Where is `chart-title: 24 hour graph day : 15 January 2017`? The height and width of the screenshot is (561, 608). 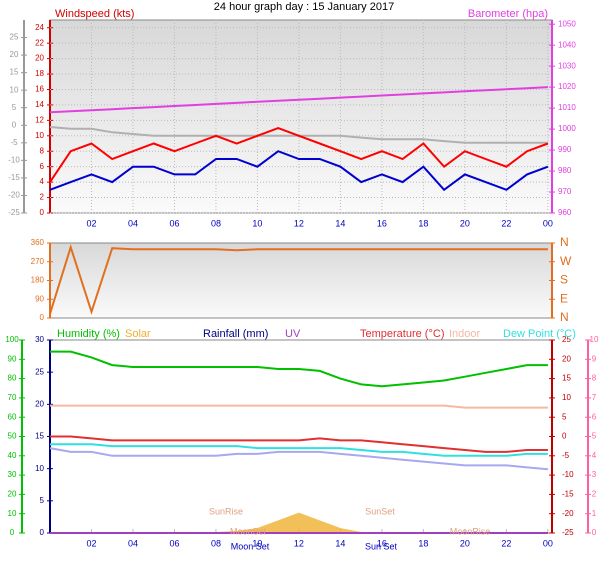 chart-title: 24 hour graph day : 15 January 2017 is located at coordinates (304, 7).